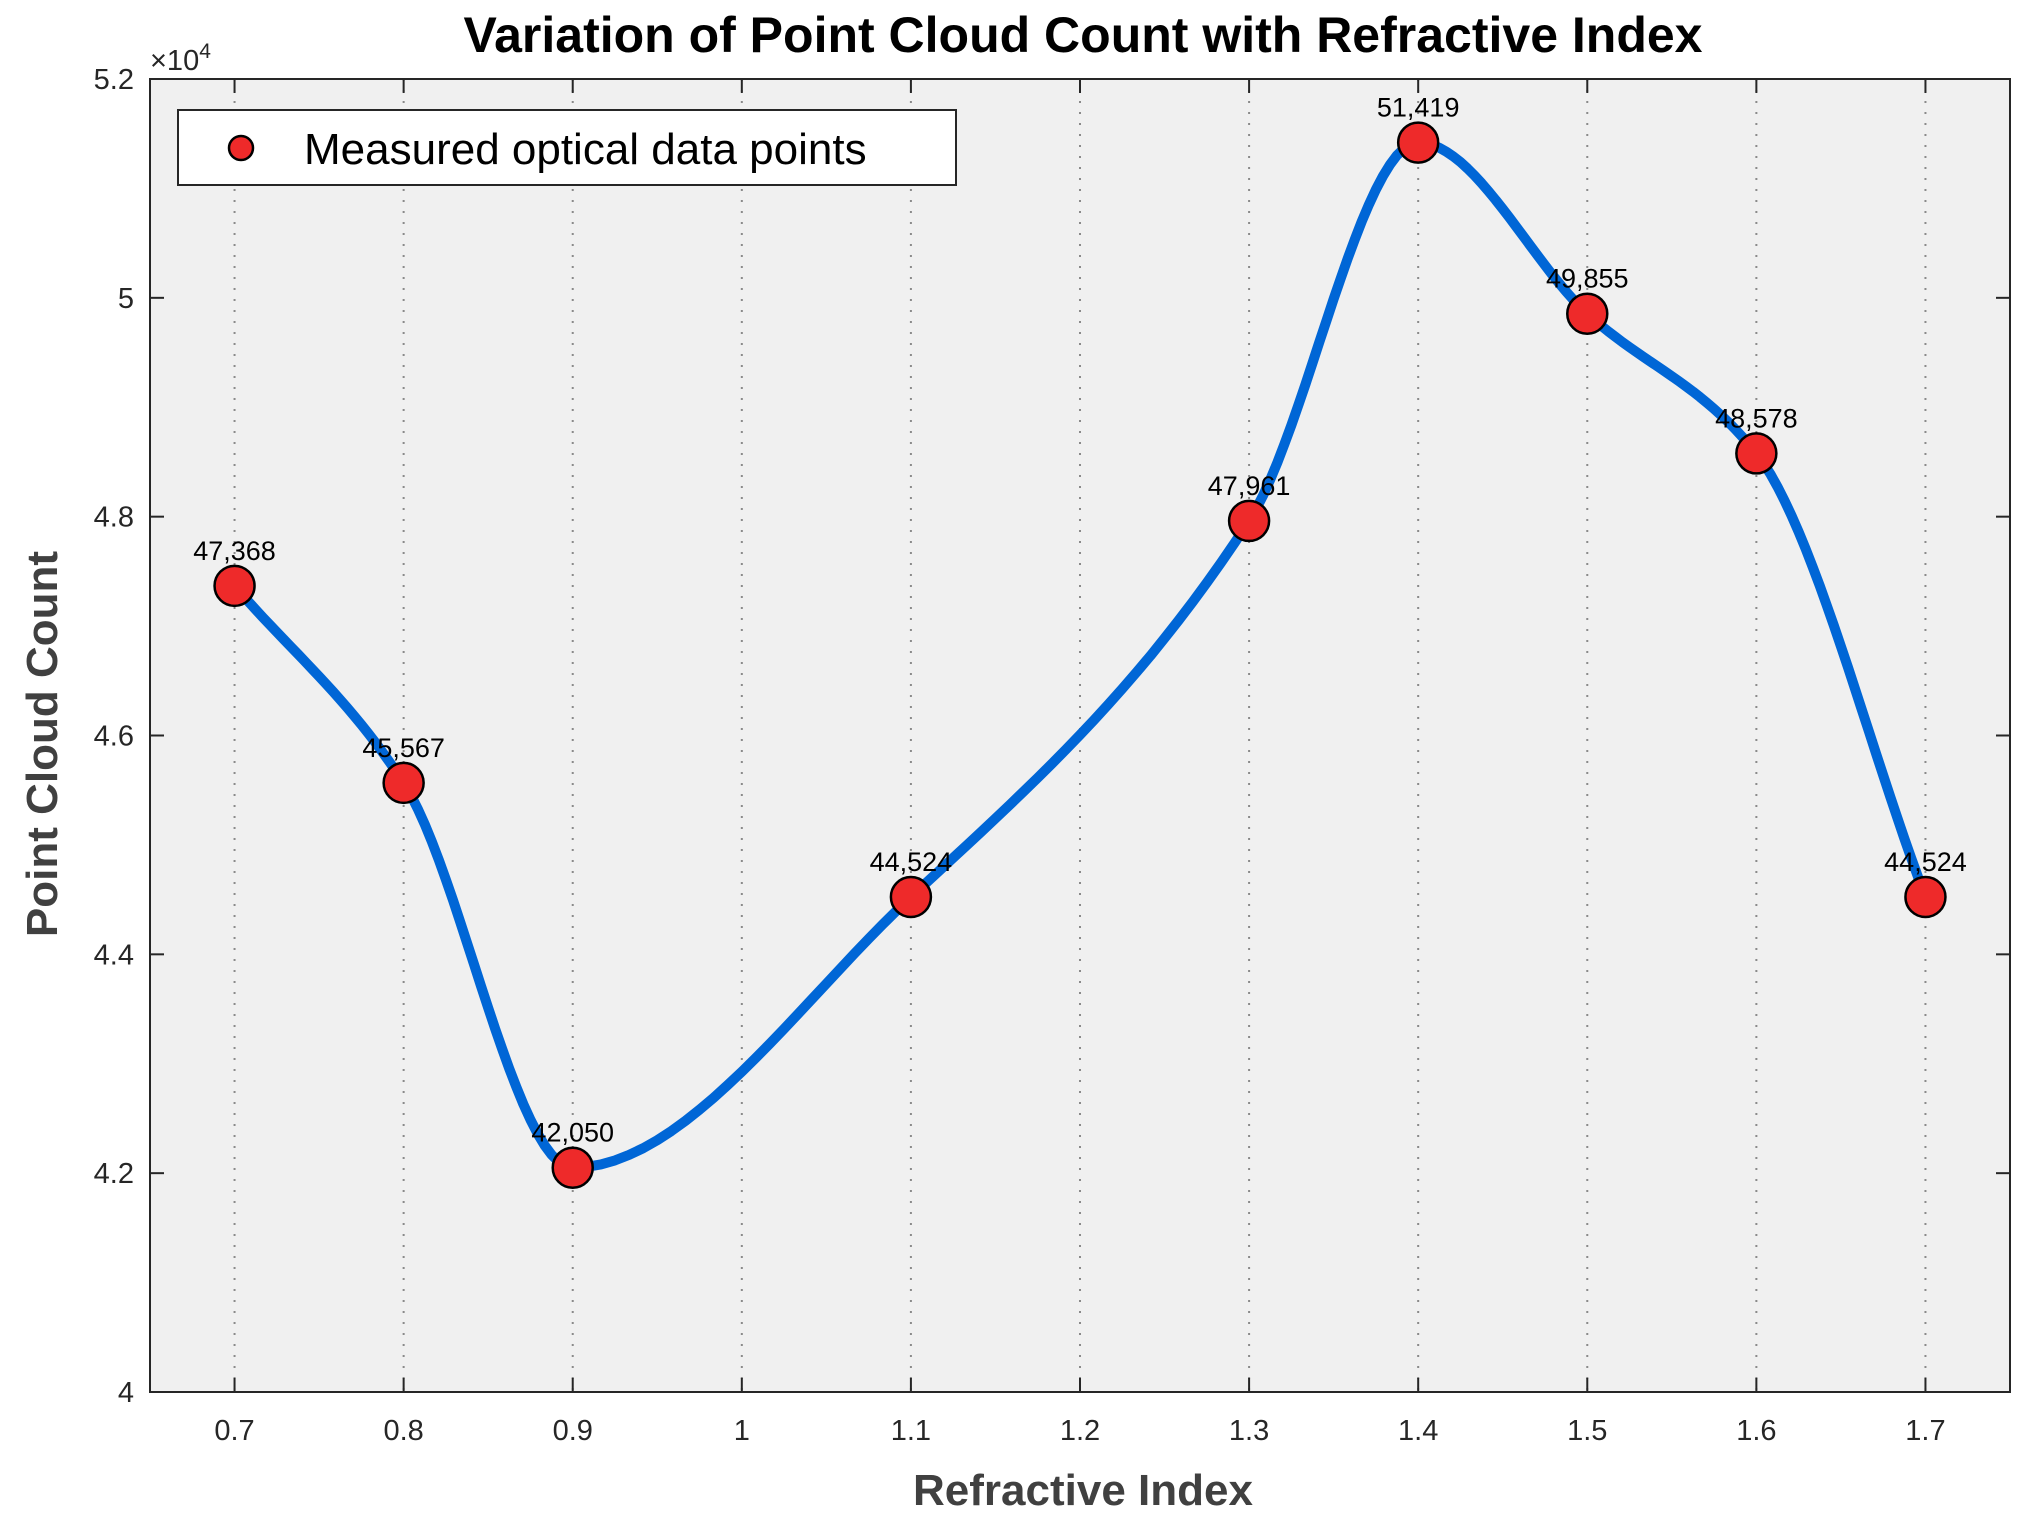 Image resolution: width=2033 pixels, height=1519 pixels. What do you see at coordinates (174, 61) in the screenshot?
I see `y-exponent-prefix: ×10` at bounding box center [174, 61].